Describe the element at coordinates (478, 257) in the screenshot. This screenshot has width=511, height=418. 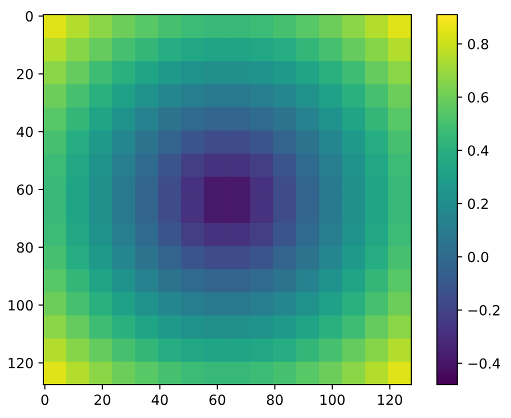
I see `color-bar-label: 0.0` at that location.